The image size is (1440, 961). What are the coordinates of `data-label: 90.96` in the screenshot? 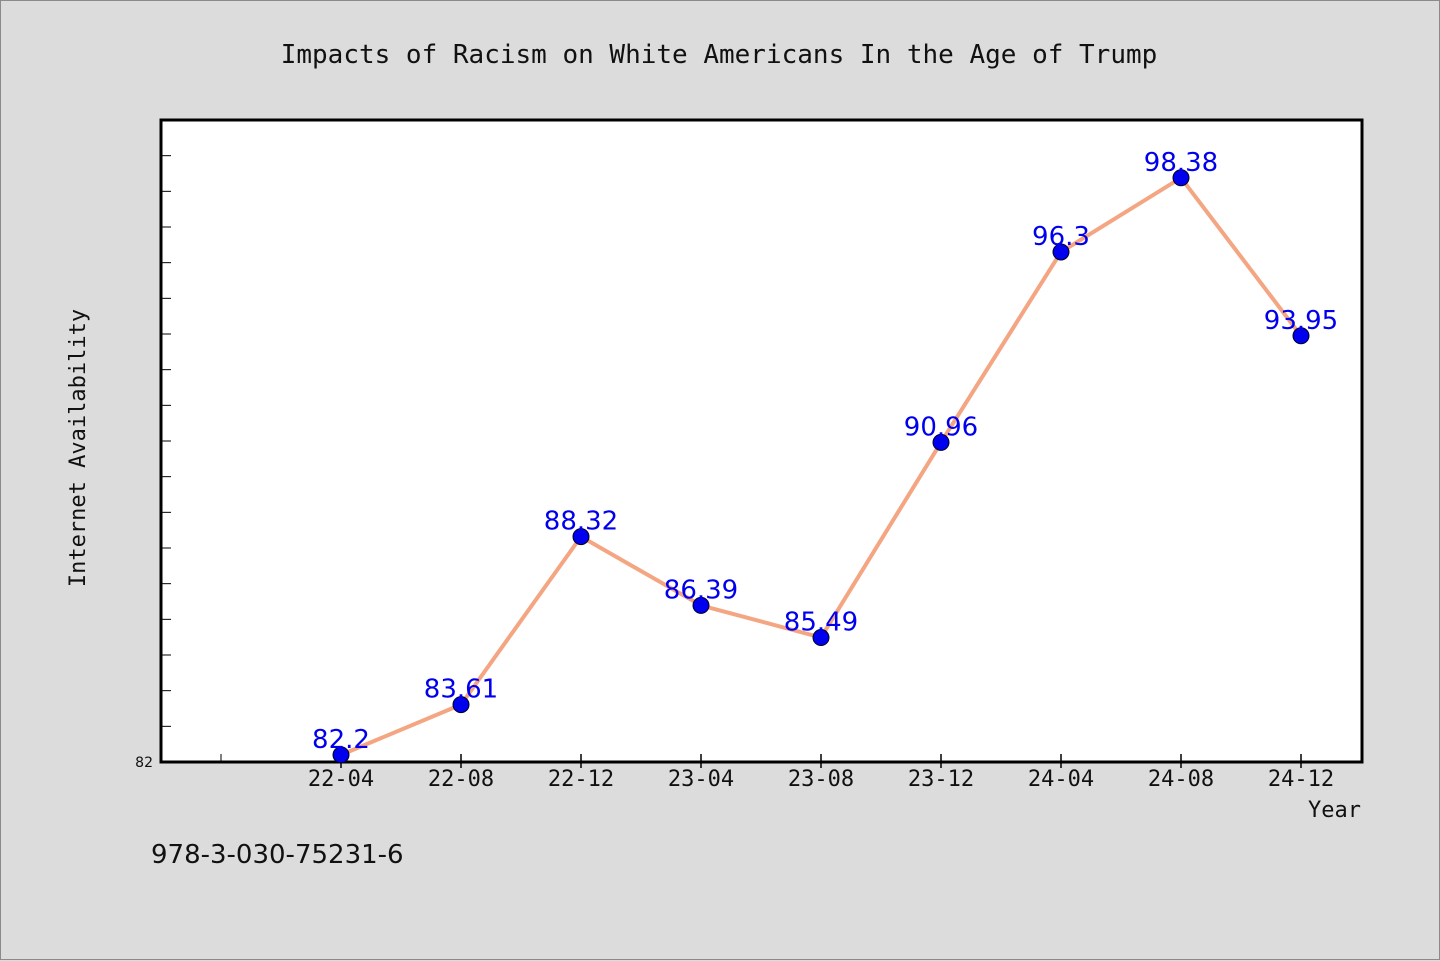 It's located at (941, 427).